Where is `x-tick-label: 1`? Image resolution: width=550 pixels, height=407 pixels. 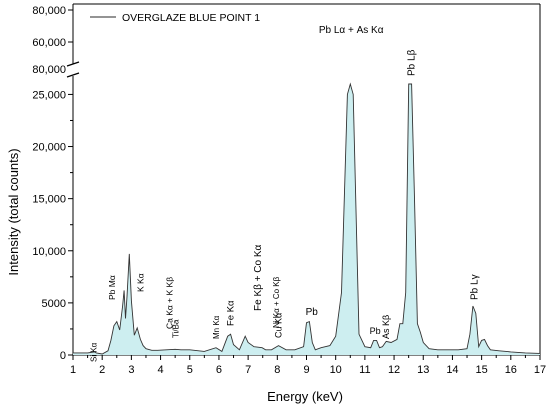
x-tick-label: 1 is located at coordinates (73, 370).